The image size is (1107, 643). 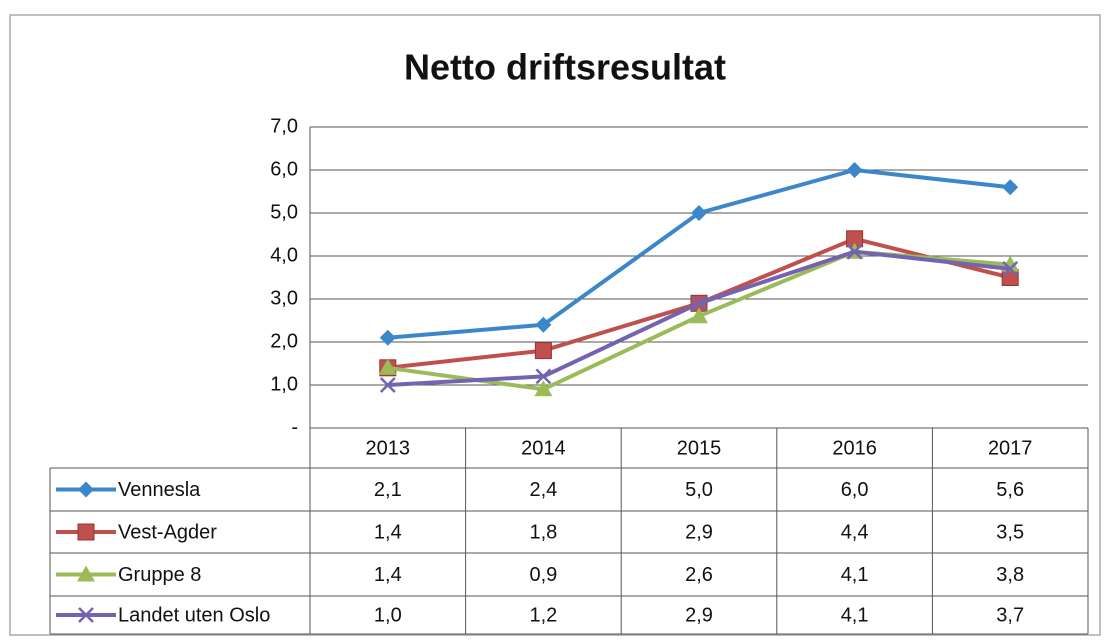 What do you see at coordinates (388, 615) in the screenshot?
I see `table-value: 1,0` at bounding box center [388, 615].